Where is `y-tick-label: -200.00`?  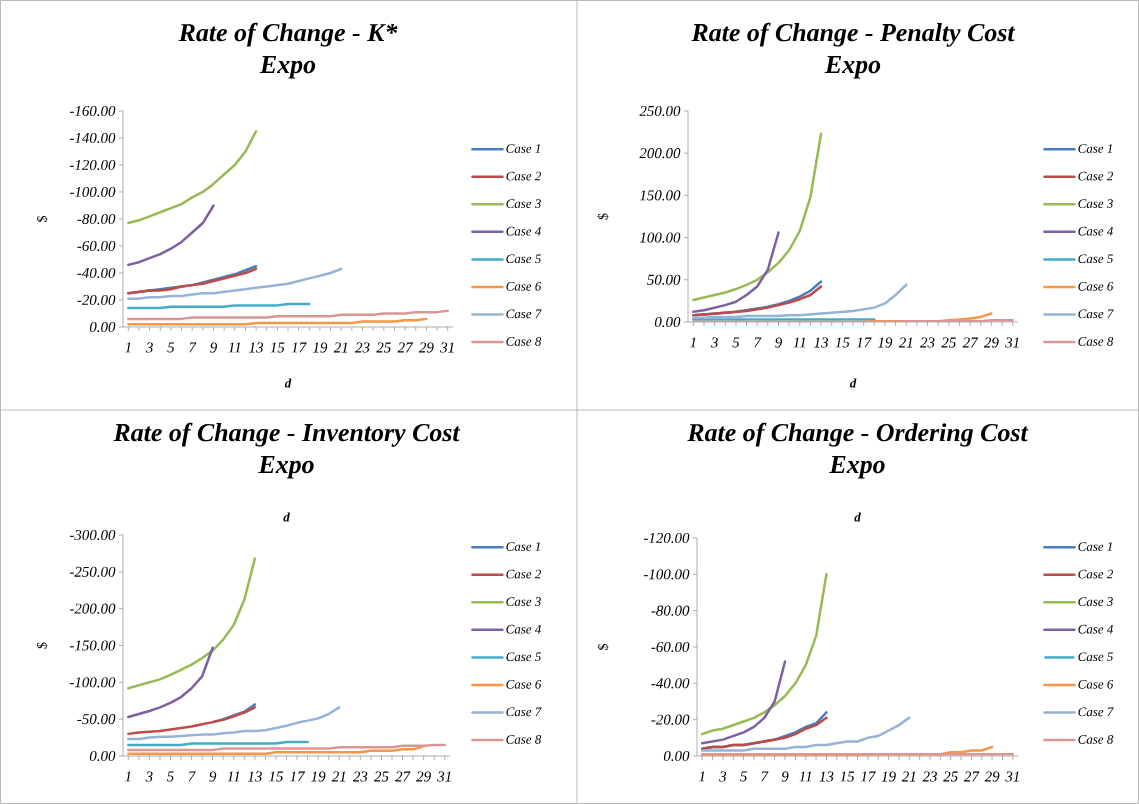 y-tick-label: -200.00 is located at coordinates (92, 608).